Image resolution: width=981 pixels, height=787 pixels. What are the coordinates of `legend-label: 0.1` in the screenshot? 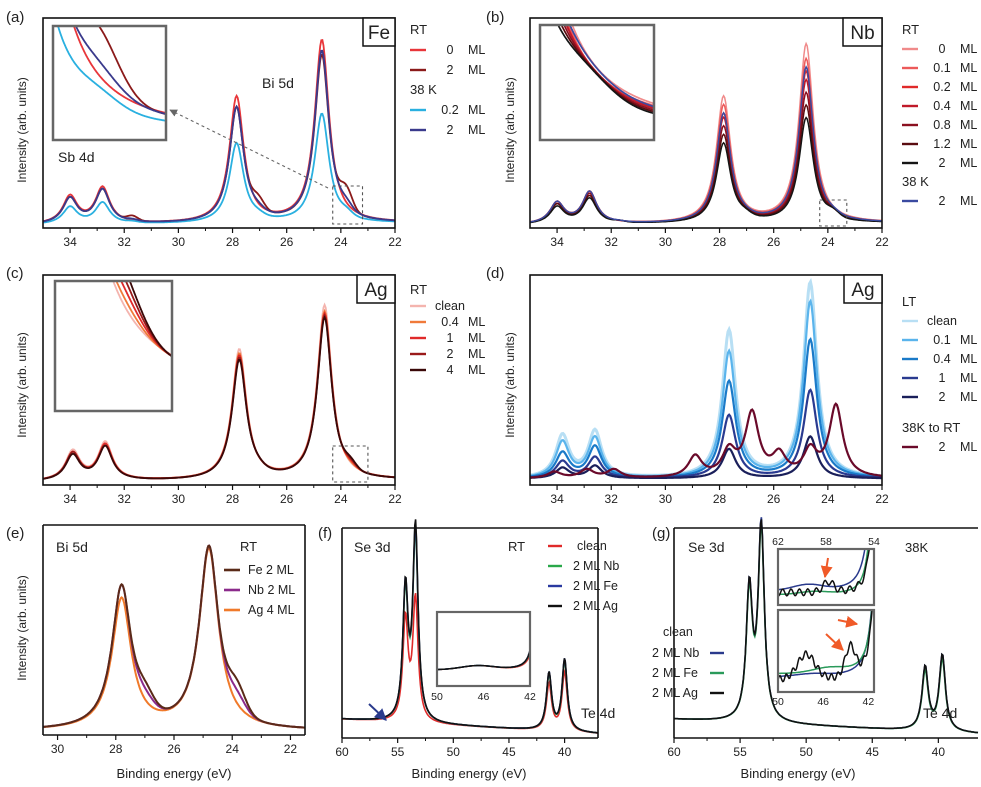 It's located at (941, 340).